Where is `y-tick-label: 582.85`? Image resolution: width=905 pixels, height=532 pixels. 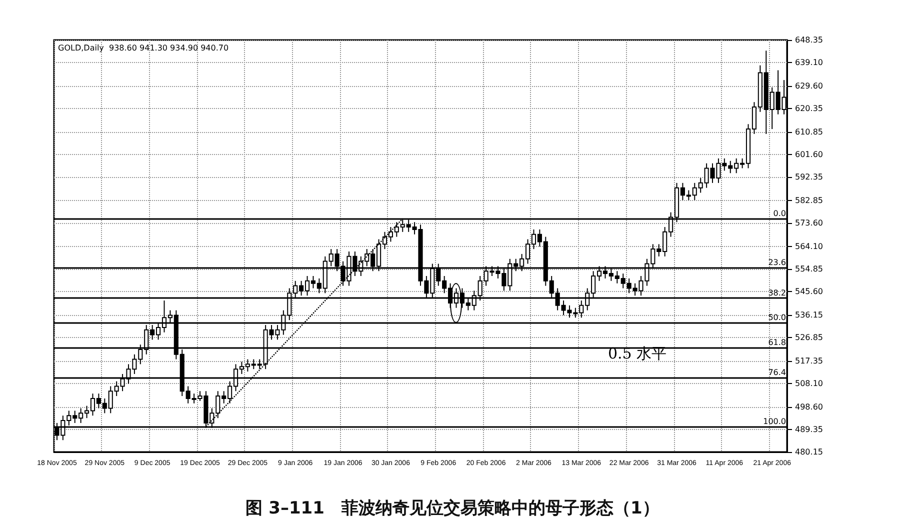
y-tick-label: 582.85 is located at coordinates (809, 200).